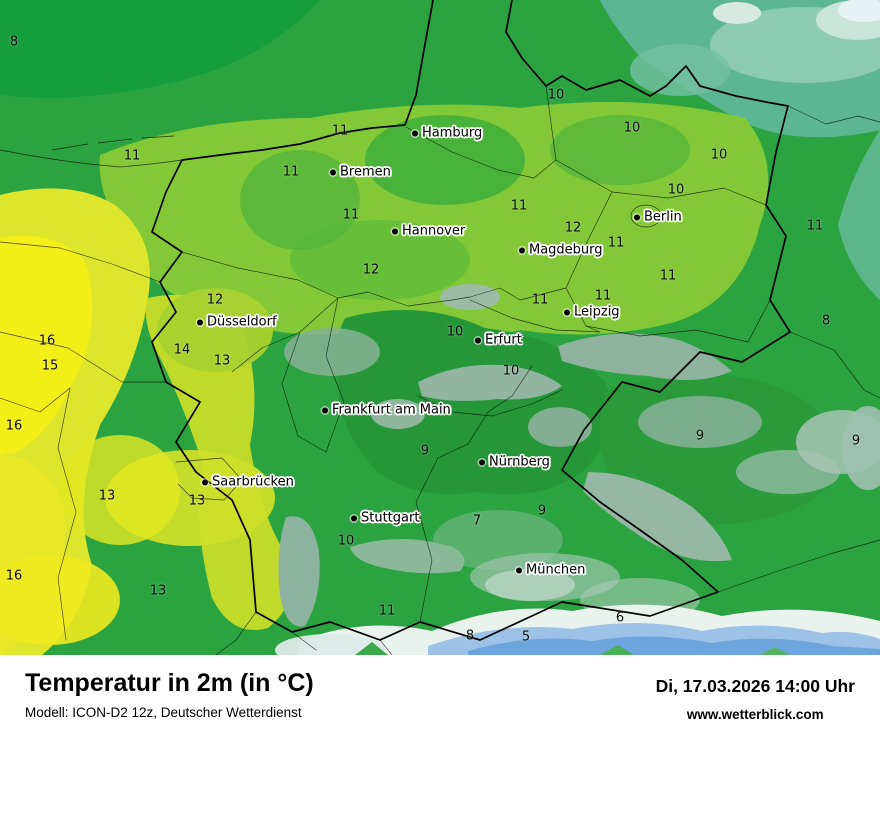 The width and height of the screenshot is (880, 830). I want to click on city-label: Bremen, so click(365, 172).